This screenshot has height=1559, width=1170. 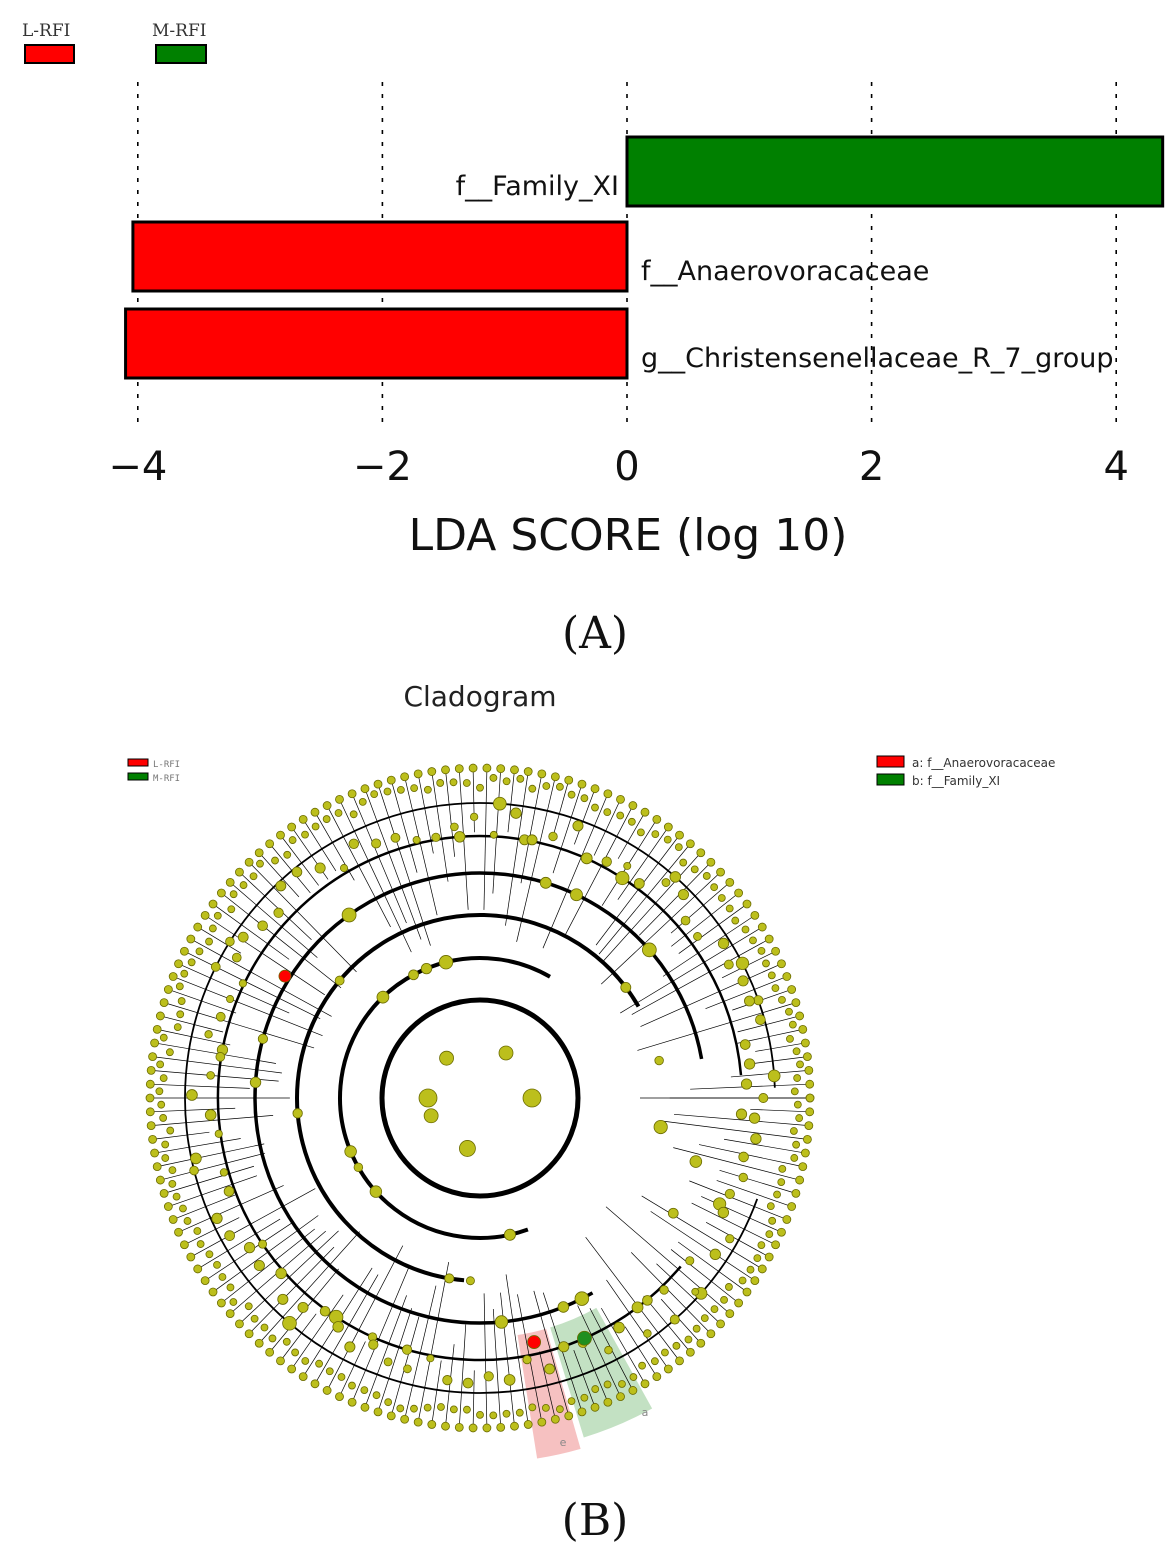 What do you see at coordinates (181, 54) in the screenshot?
I see `legend-swatch-m-rfi` at bounding box center [181, 54].